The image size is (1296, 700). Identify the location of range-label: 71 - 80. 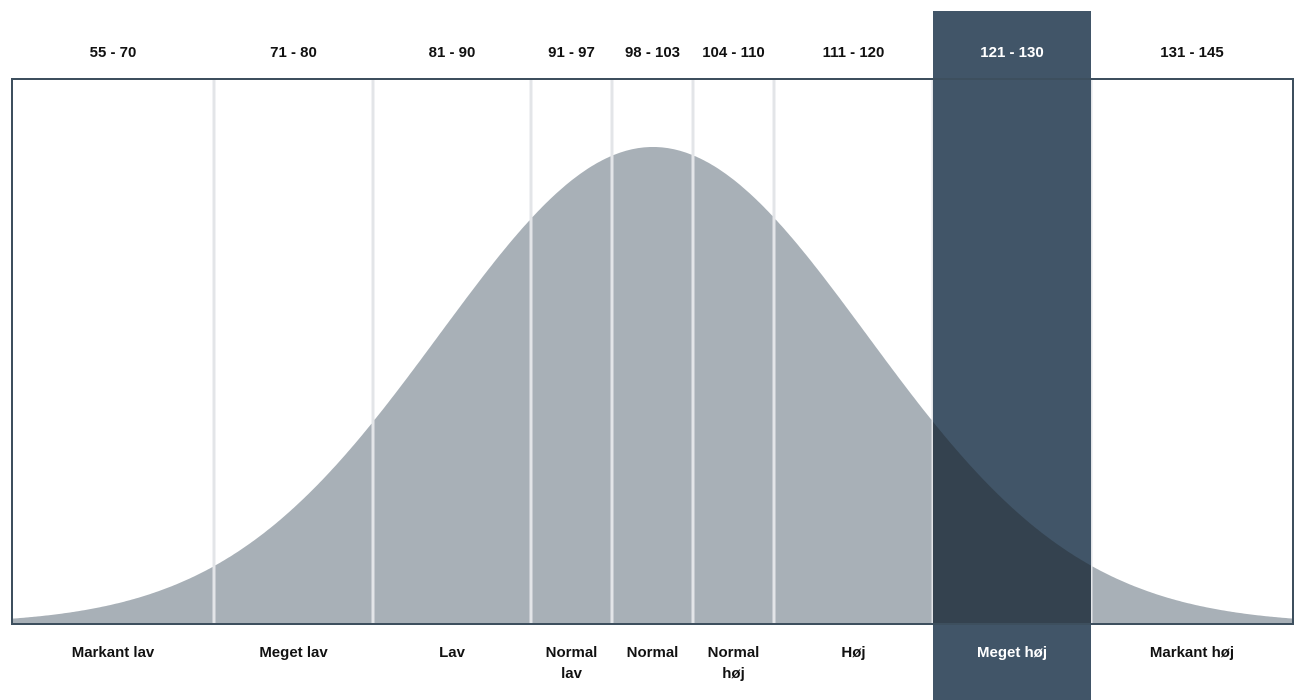
(293, 52).